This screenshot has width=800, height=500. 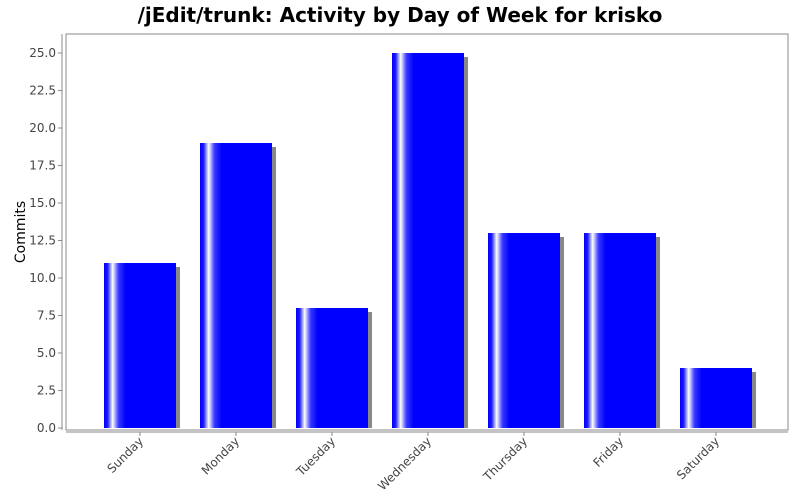 I want to click on x-tick-label: Friday, so click(x=609, y=452).